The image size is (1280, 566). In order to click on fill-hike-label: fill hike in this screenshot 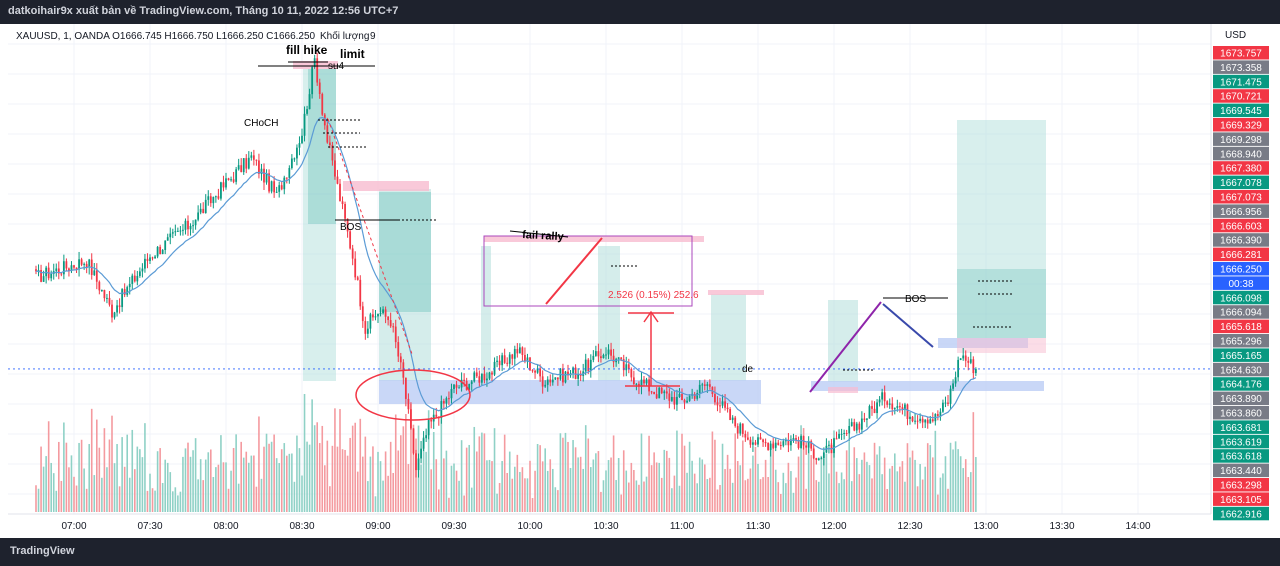, I will do `click(307, 50)`.